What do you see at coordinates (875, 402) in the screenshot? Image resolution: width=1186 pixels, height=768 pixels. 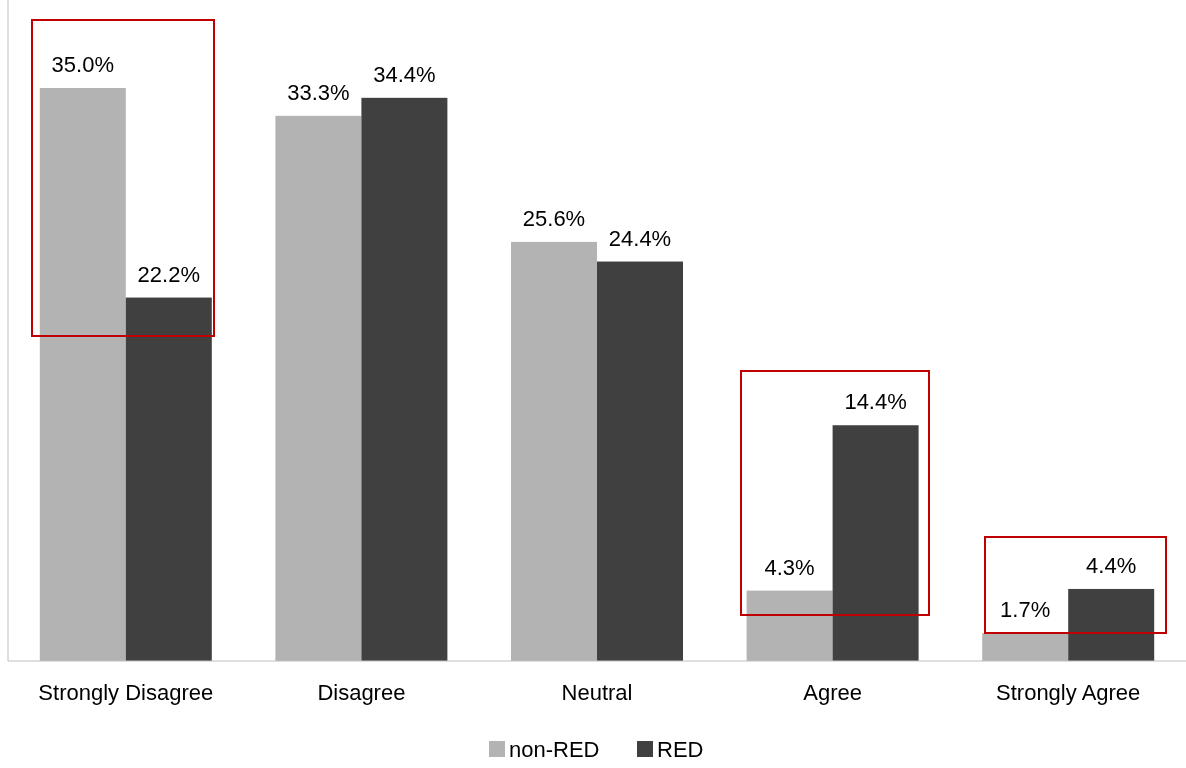 I see `data-label: 14.4%` at bounding box center [875, 402].